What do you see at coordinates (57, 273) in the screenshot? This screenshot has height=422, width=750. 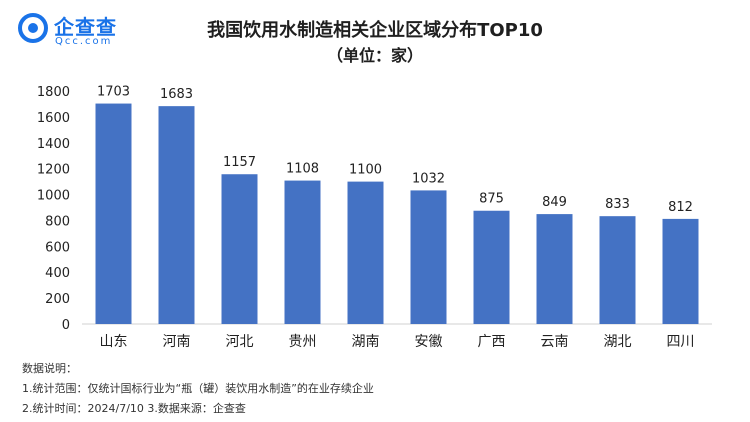 I see `y-tick-label: 400` at bounding box center [57, 273].